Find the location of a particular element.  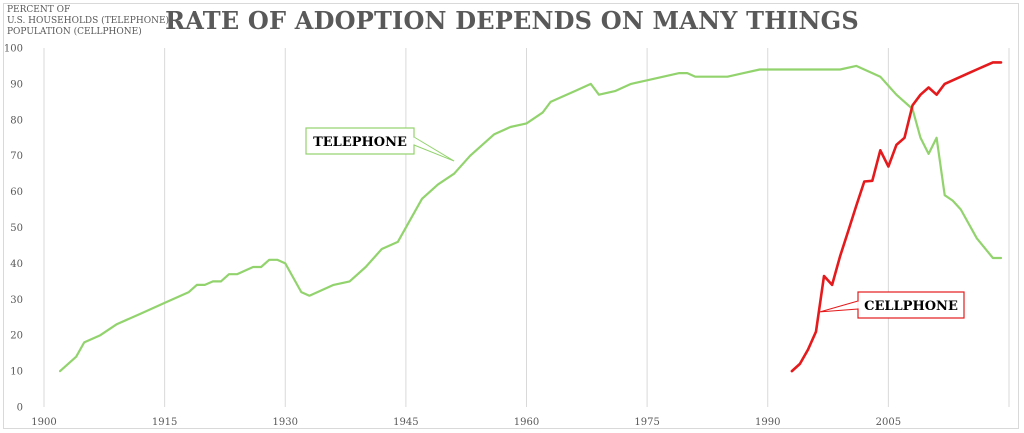

y-tick-label-70: 70 is located at coordinates (16, 156).